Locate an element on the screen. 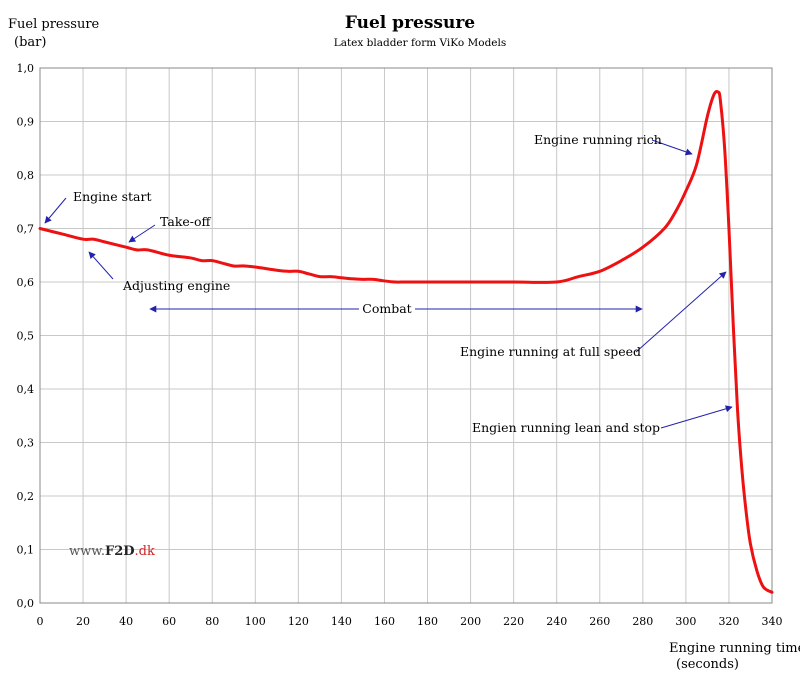  y-tick-labels: 0,0 0,1 0,2 0,3 0,4 0,5 0,6 0,7 0,8 0,9 1,0 is located at coordinates (26, 336).